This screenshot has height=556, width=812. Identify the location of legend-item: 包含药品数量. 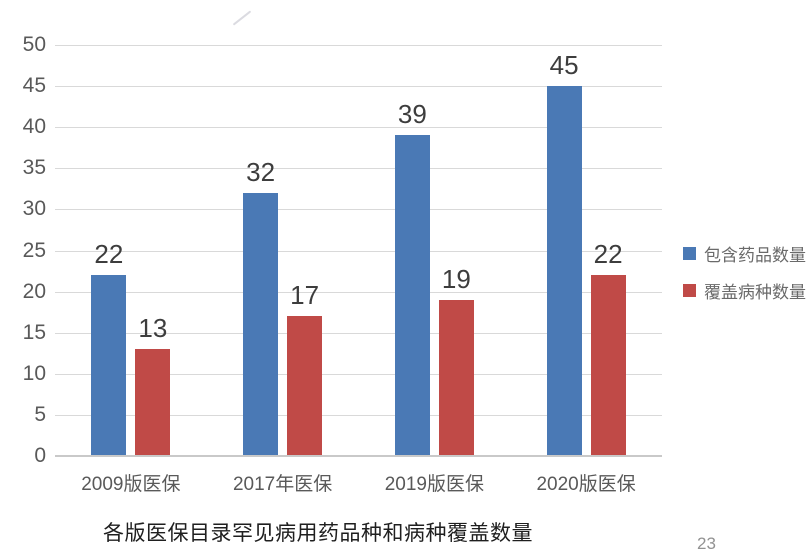
(744, 253).